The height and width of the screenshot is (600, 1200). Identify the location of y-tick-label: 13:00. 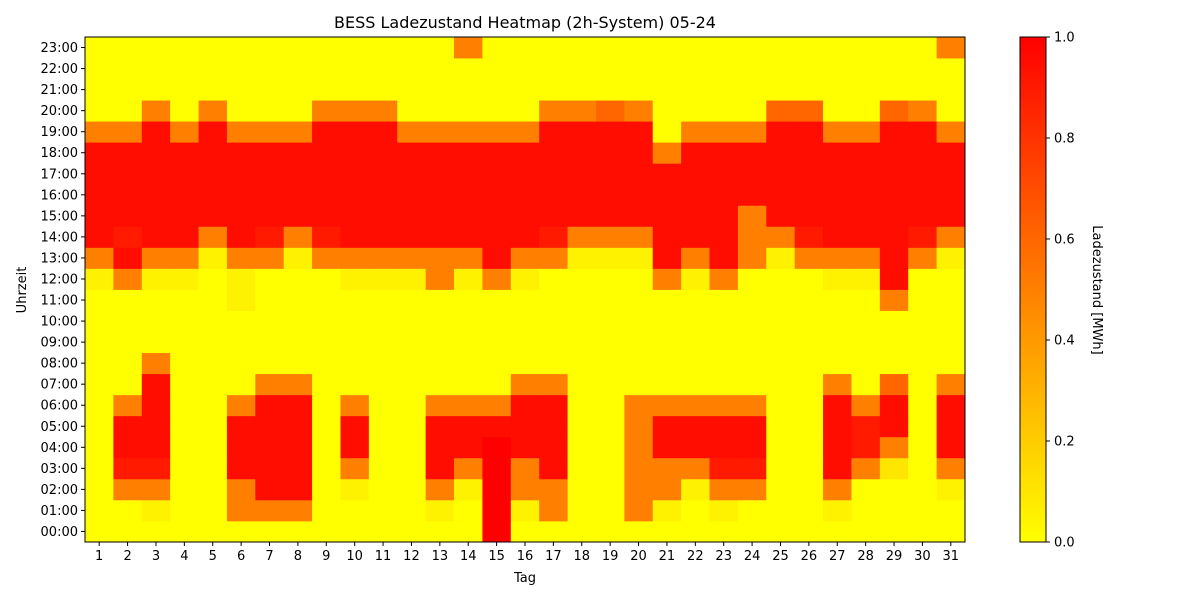
(59, 258).